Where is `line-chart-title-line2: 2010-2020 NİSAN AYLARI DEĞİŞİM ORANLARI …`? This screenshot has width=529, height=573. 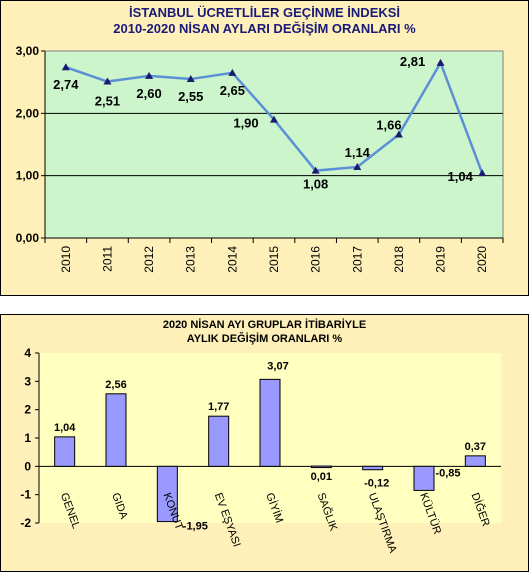
line-chart-title-line2: 2010-2020 NİSAN AYLARI DEĞİŞİM ORANLARI … is located at coordinates (264, 28).